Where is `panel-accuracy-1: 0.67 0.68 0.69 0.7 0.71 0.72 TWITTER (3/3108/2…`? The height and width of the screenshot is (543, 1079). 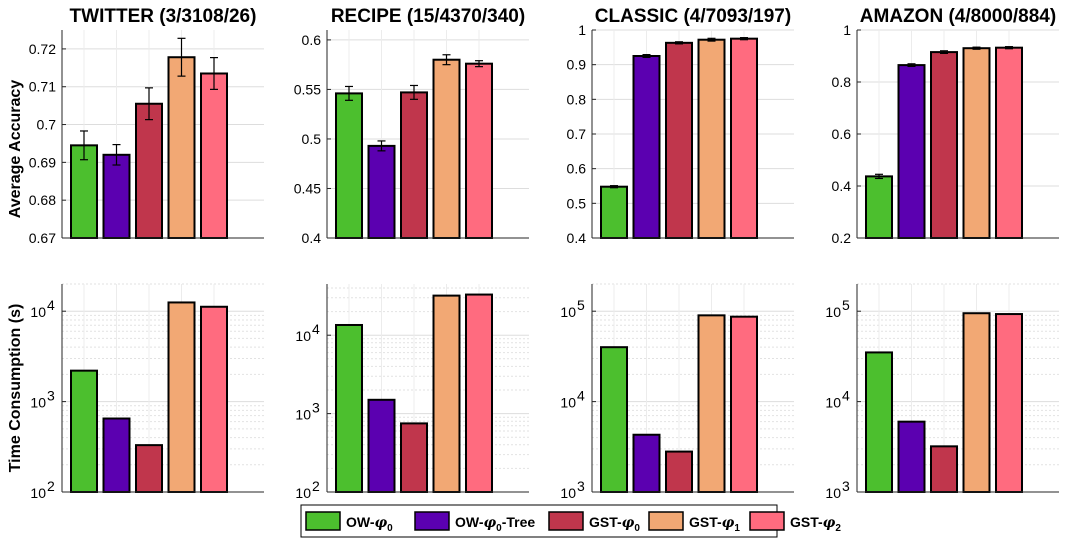
panel-accuracy-1: 0.67 0.68 0.69 0.7 0.71 0.72 TWITTER (3/3108/2… is located at coordinates (146, 126).